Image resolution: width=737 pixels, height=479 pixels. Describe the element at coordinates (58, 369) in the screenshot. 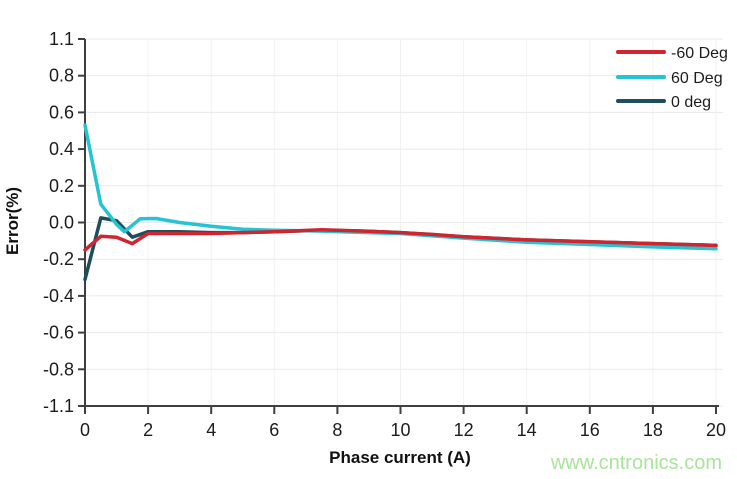

I see `y-tick-label: -0.8` at that location.